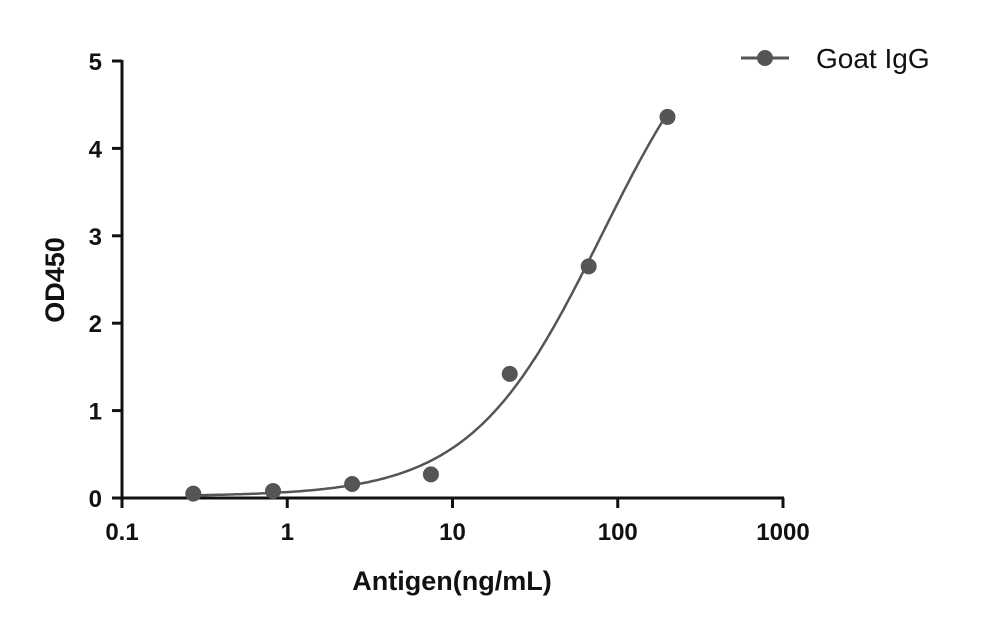  I want to click on y-tick-label: 3, so click(95, 237).